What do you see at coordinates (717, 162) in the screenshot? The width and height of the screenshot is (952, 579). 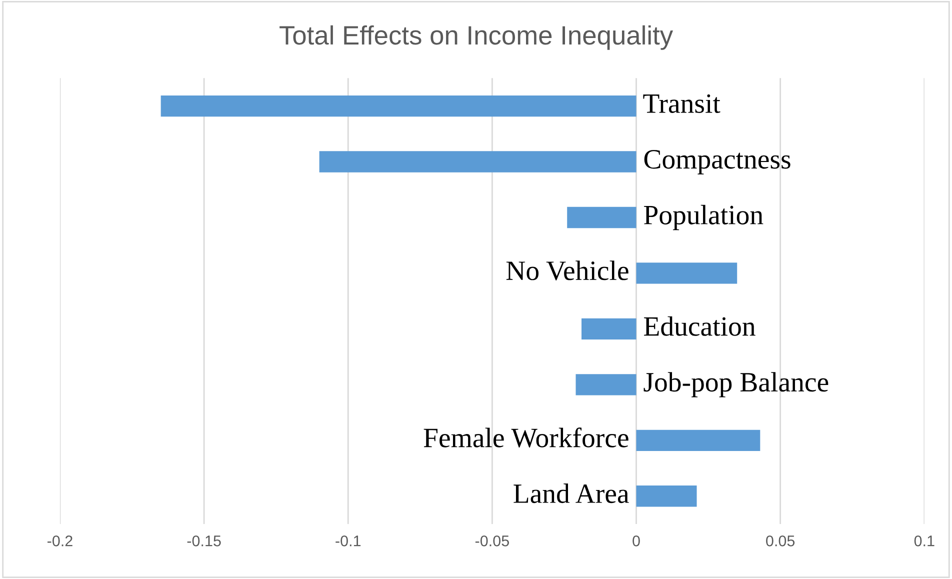 I see `y-tick-label: Compactness` at bounding box center [717, 162].